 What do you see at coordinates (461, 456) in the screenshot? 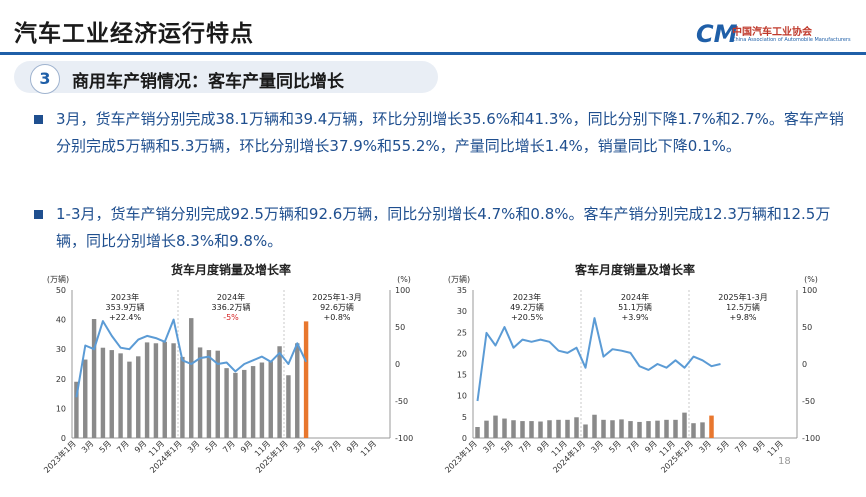
I see `x-tick-label: 2023年1月` at bounding box center [461, 456].